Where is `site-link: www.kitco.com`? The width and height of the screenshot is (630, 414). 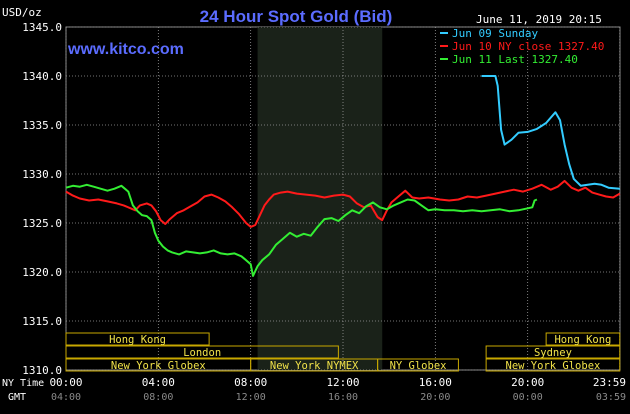
site-link: www.kitco.com is located at coordinates (125, 49).